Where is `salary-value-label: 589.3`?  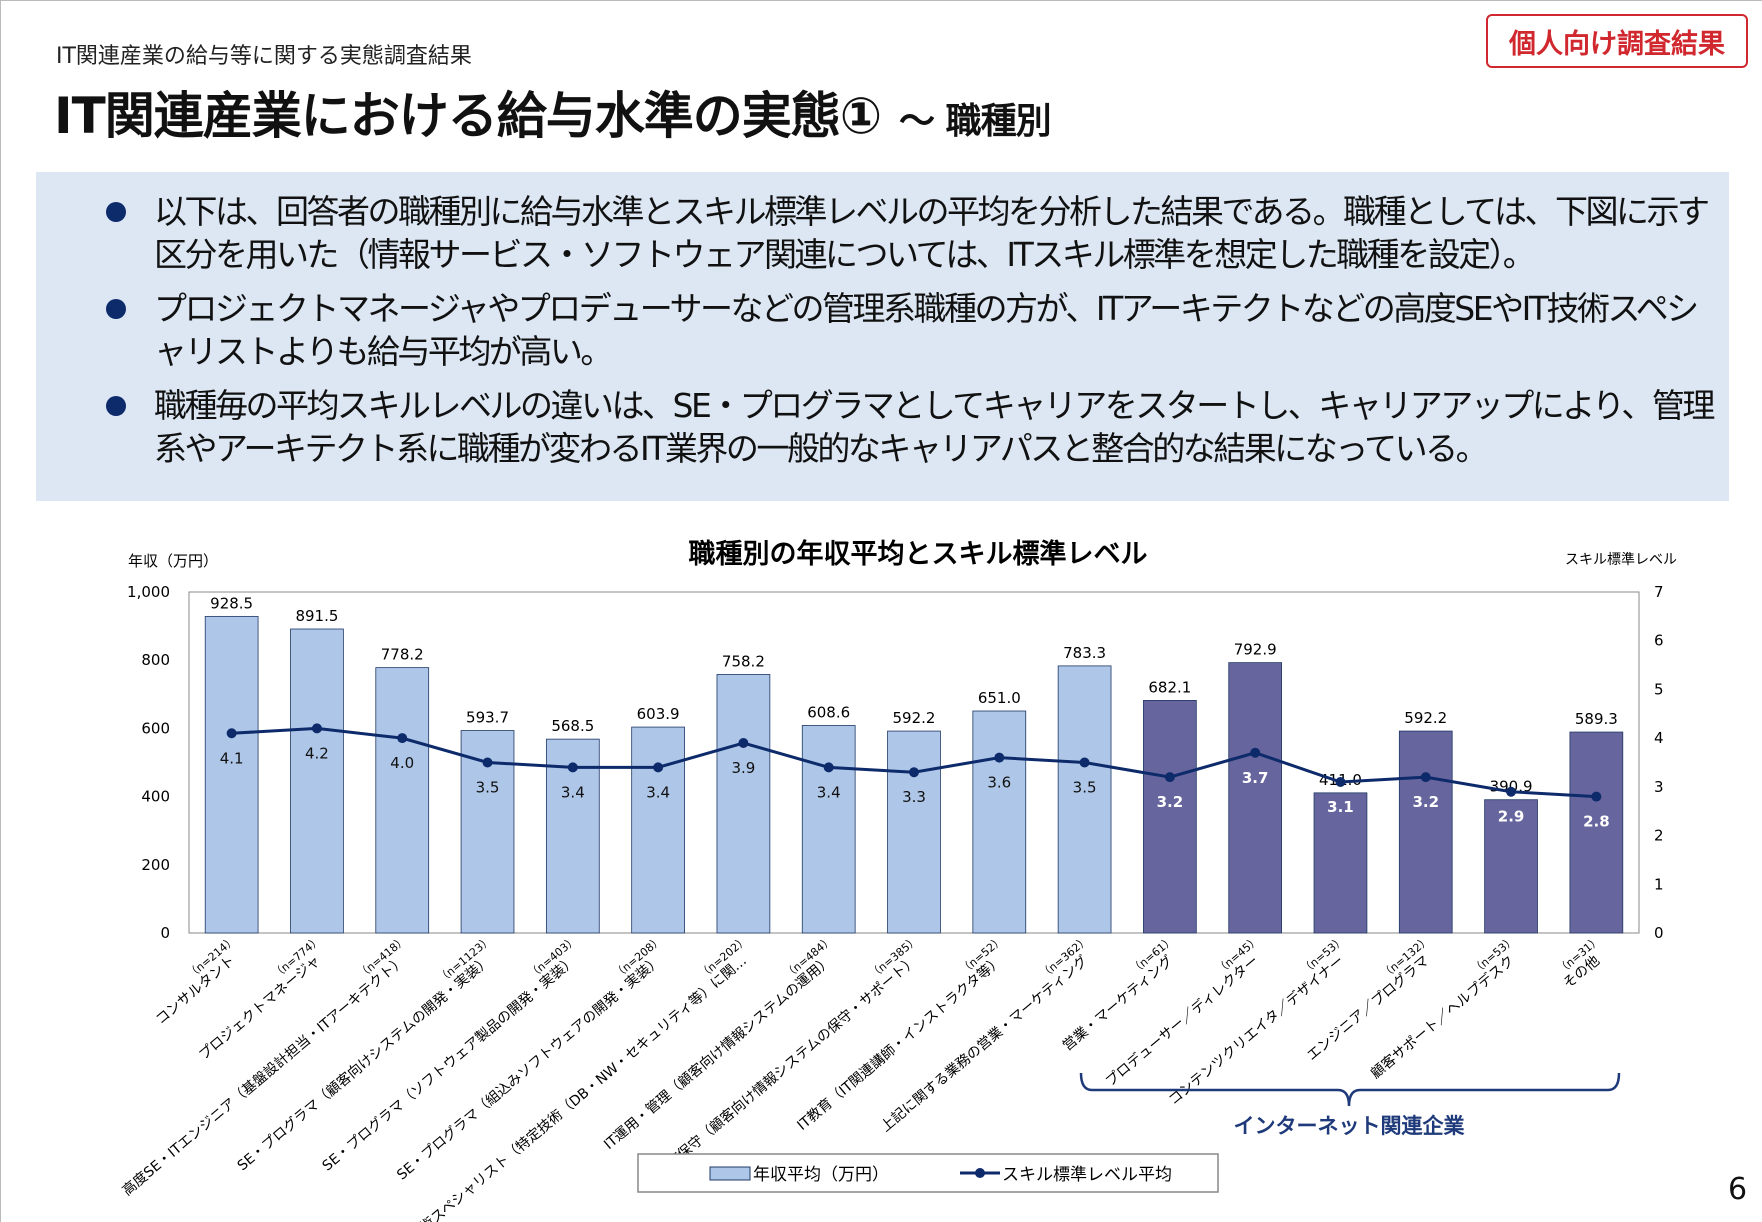
salary-value-label: 589.3 is located at coordinates (1596, 719).